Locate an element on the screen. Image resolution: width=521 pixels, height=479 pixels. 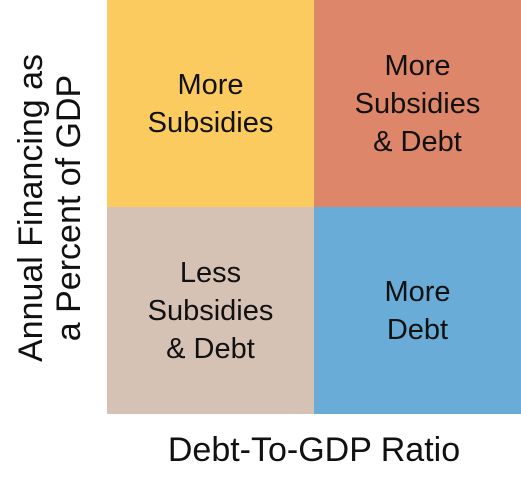
x-axis-label: Debt-To-GDP Ratio is located at coordinates (314, 450).